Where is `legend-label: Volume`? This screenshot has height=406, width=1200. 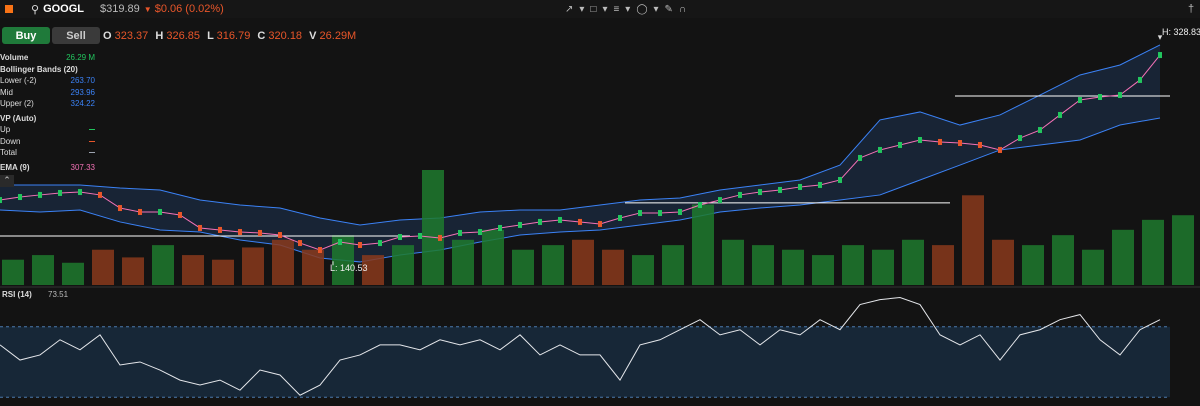 legend-label: Volume is located at coordinates (14, 58).